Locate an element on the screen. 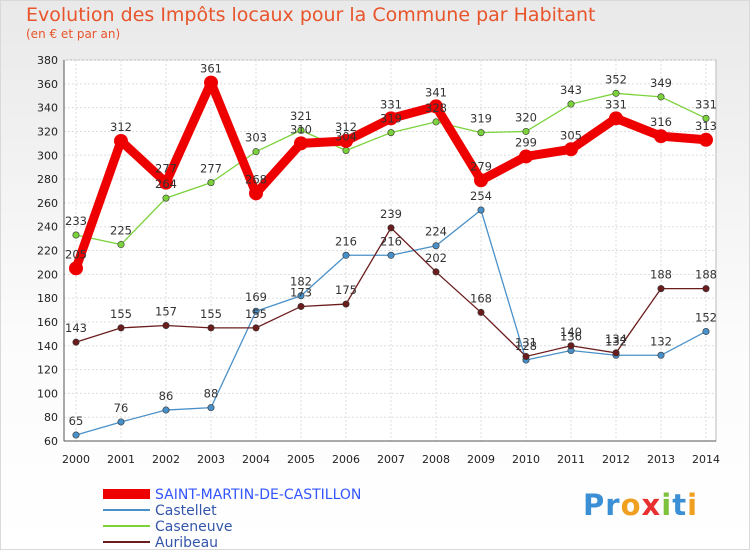 The image size is (750, 550). data-label-saint-martin-de-castillon: 310 is located at coordinates (301, 129).